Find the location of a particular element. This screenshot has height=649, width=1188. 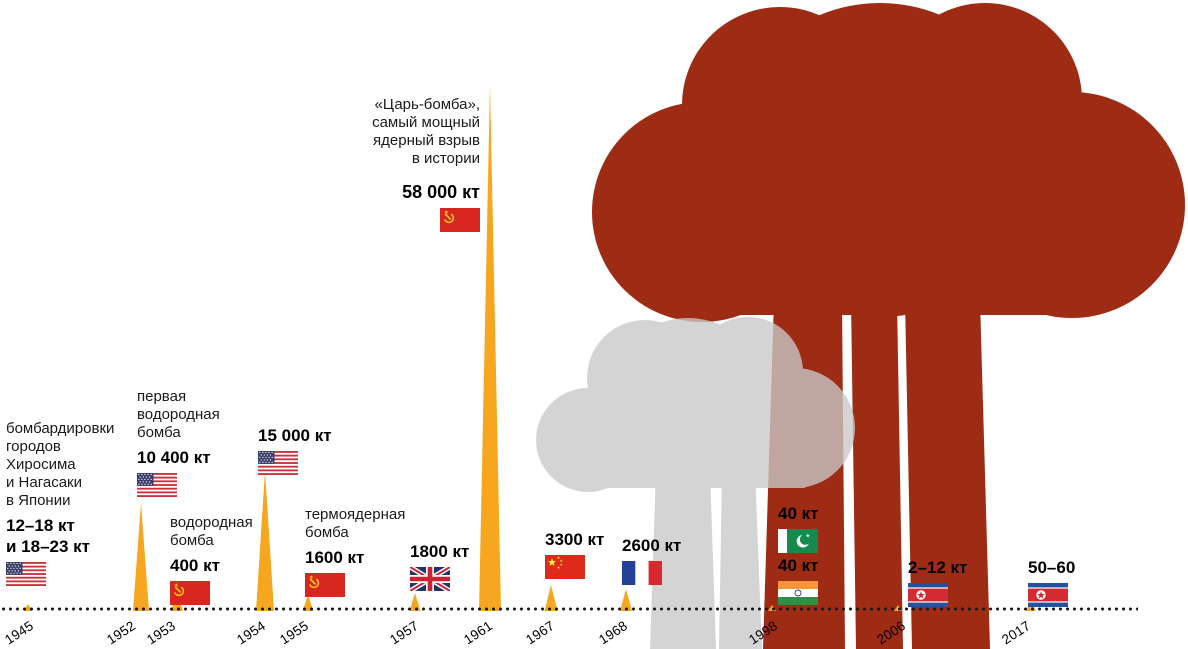

yield-value: 15 000 кт is located at coordinates (295, 435).